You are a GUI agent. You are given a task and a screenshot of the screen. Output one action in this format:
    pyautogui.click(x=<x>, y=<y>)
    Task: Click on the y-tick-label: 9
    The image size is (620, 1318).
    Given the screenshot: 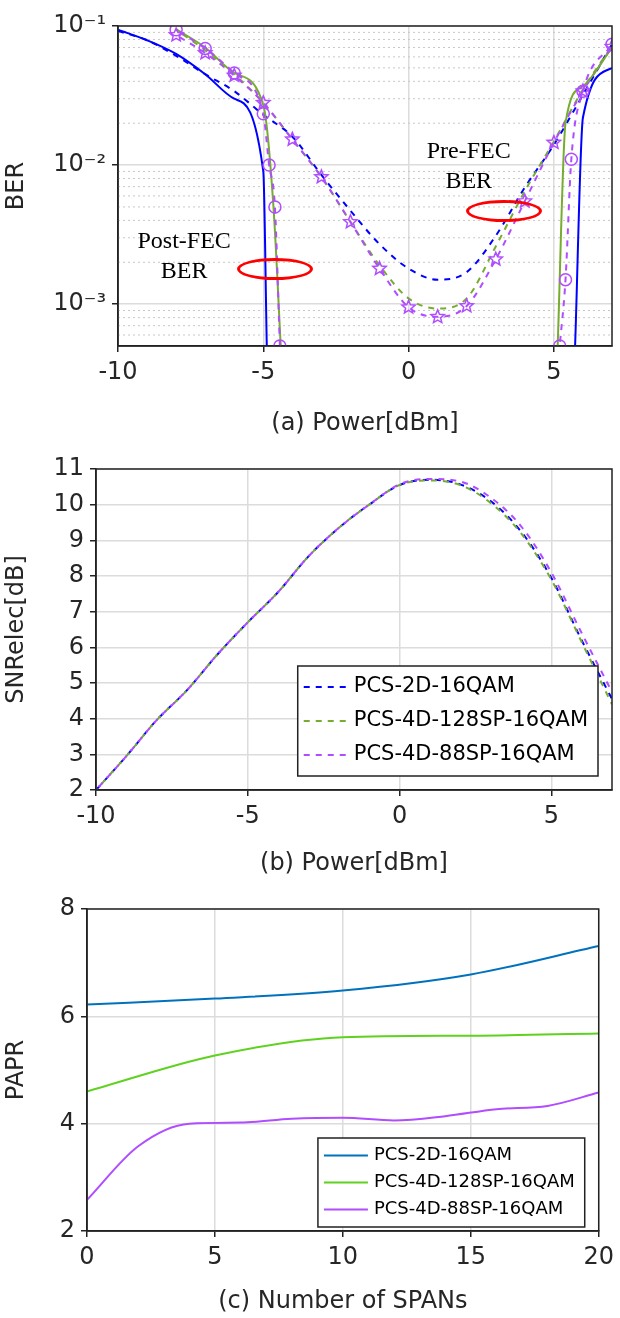 What is the action you would take?
    pyautogui.click(x=76, y=538)
    